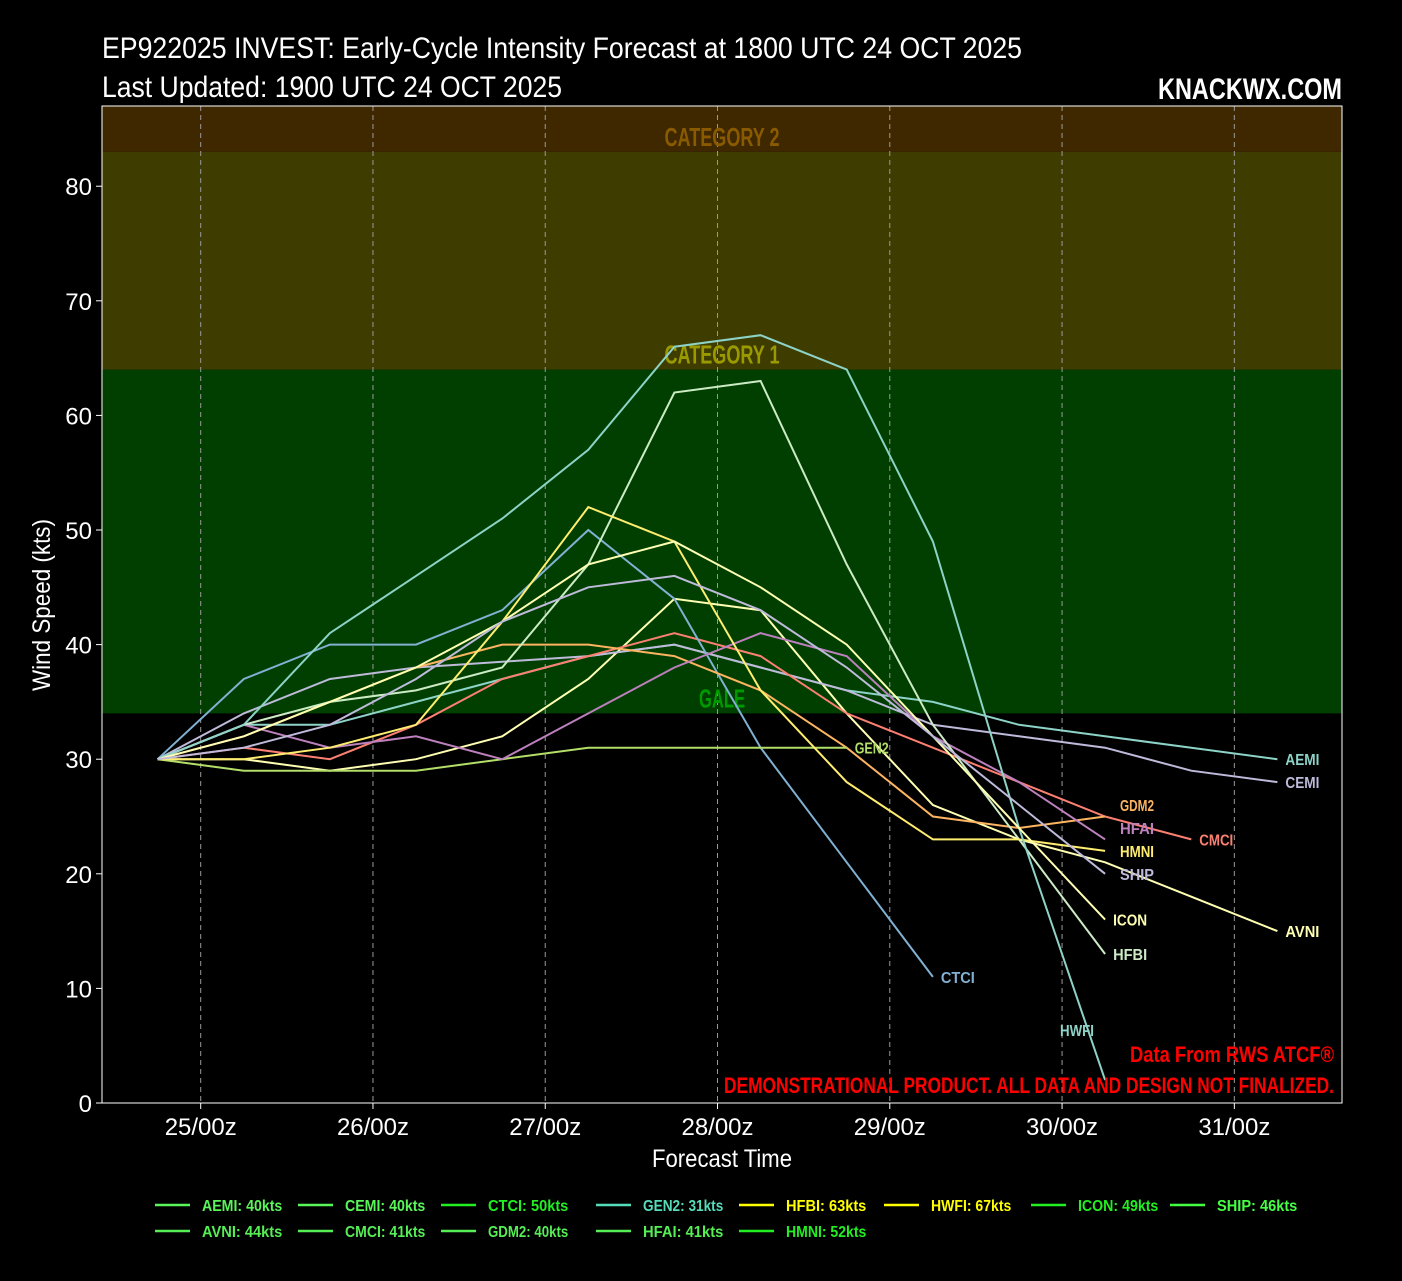 The image size is (1402, 1281). I want to click on legend-item: HFBI: 63kts, so click(802, 1206).